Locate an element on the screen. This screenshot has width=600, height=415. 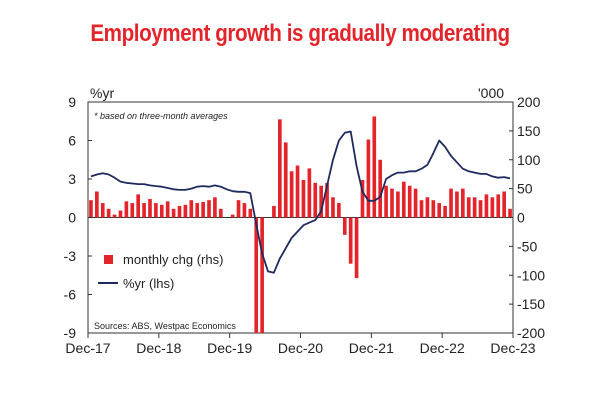
annotation-note: * based on three-month averages is located at coordinates (161, 116).